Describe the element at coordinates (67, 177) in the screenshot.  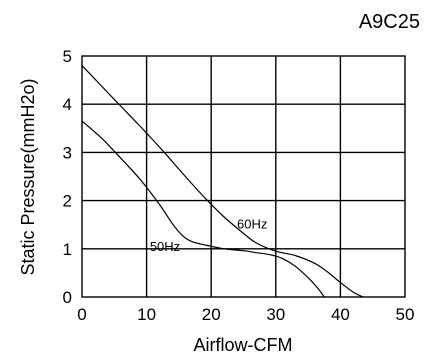
I see `y-tick-labels: 0 1 2 3 4 5` at that location.